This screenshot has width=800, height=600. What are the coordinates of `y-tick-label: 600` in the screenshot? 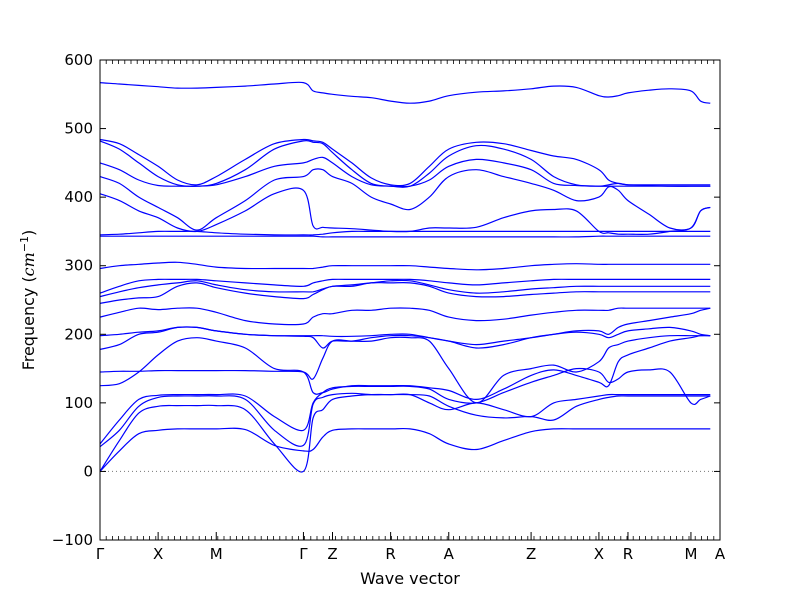 It's located at (78, 60).